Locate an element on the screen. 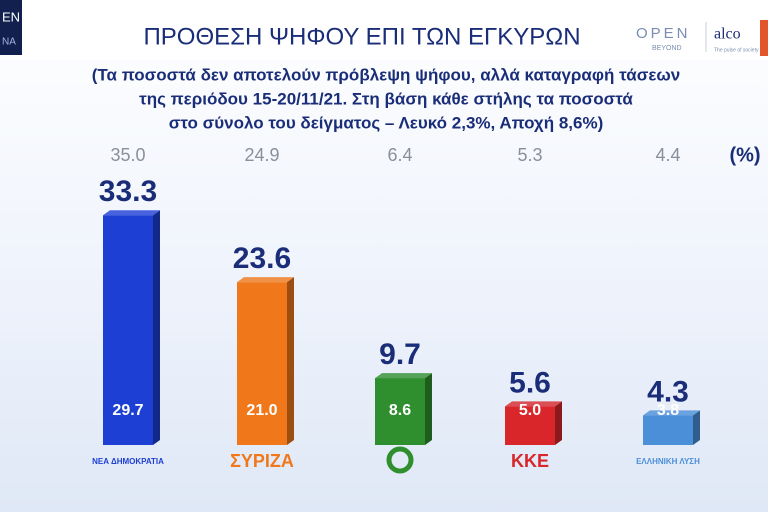  alco-logo-sub: The pulse of society is located at coordinates (736, 50).